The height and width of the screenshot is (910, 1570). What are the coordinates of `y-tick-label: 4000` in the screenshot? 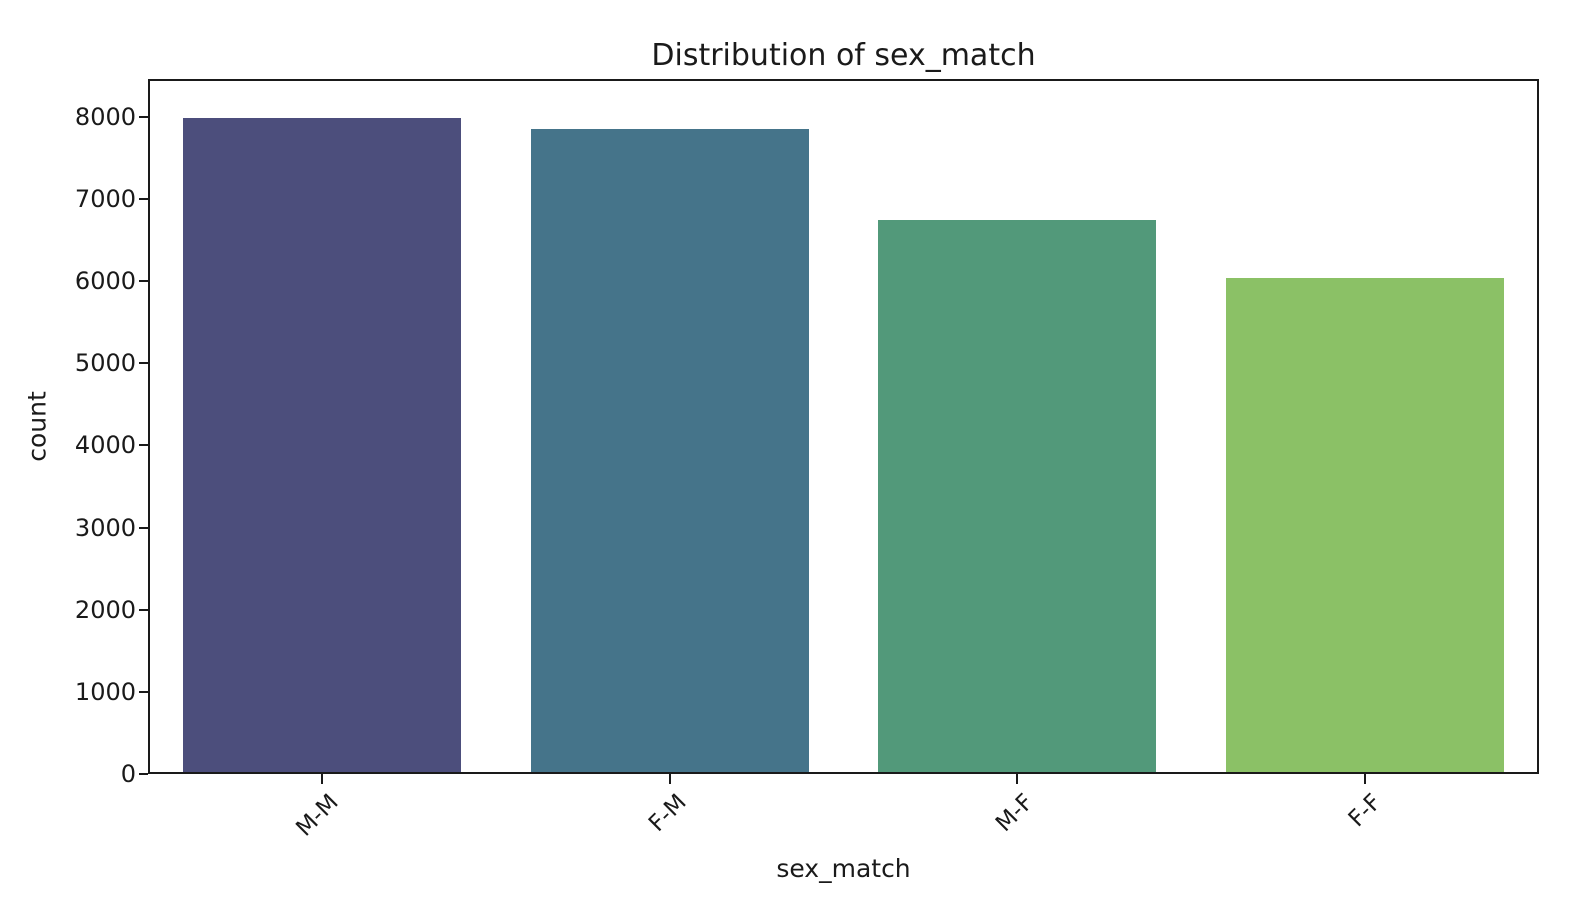 It's located at (105, 445).